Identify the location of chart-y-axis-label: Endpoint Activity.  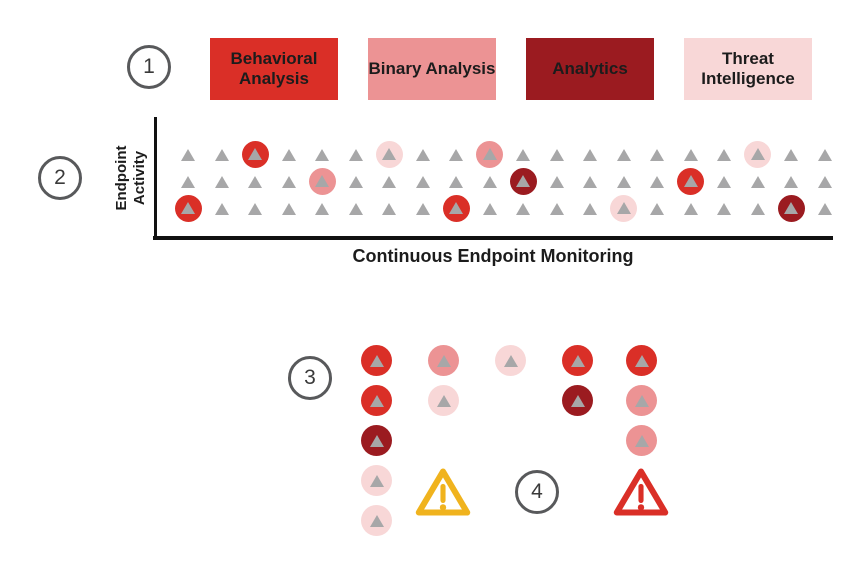
(130, 178).